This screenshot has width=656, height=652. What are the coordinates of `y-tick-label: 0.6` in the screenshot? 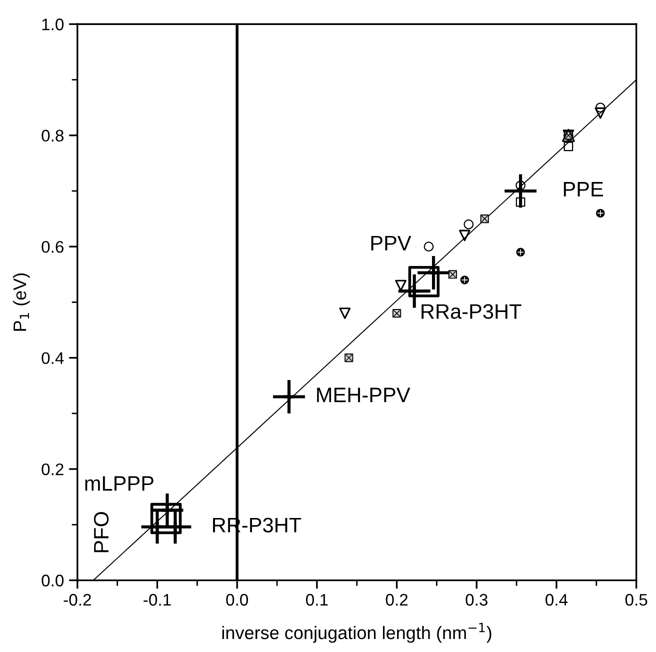 It's located at (53, 246).